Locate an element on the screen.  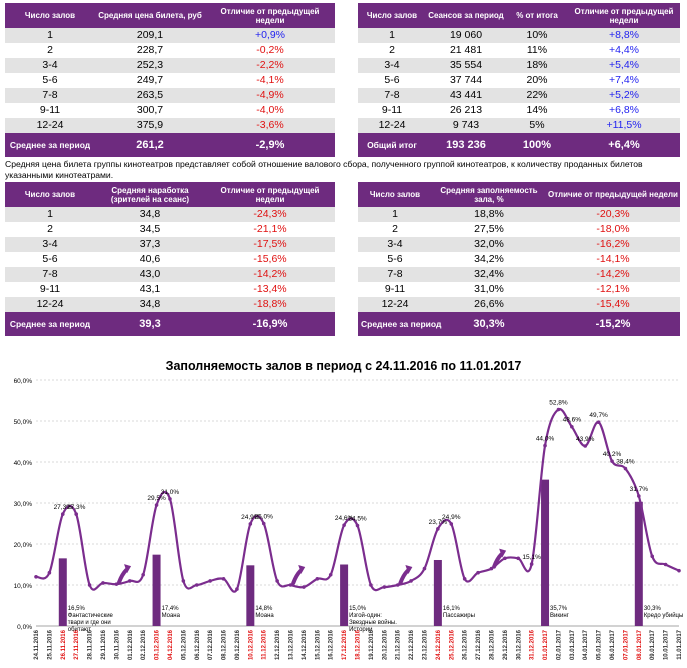
table-cell: -15,4% is located at coordinates (613, 304).